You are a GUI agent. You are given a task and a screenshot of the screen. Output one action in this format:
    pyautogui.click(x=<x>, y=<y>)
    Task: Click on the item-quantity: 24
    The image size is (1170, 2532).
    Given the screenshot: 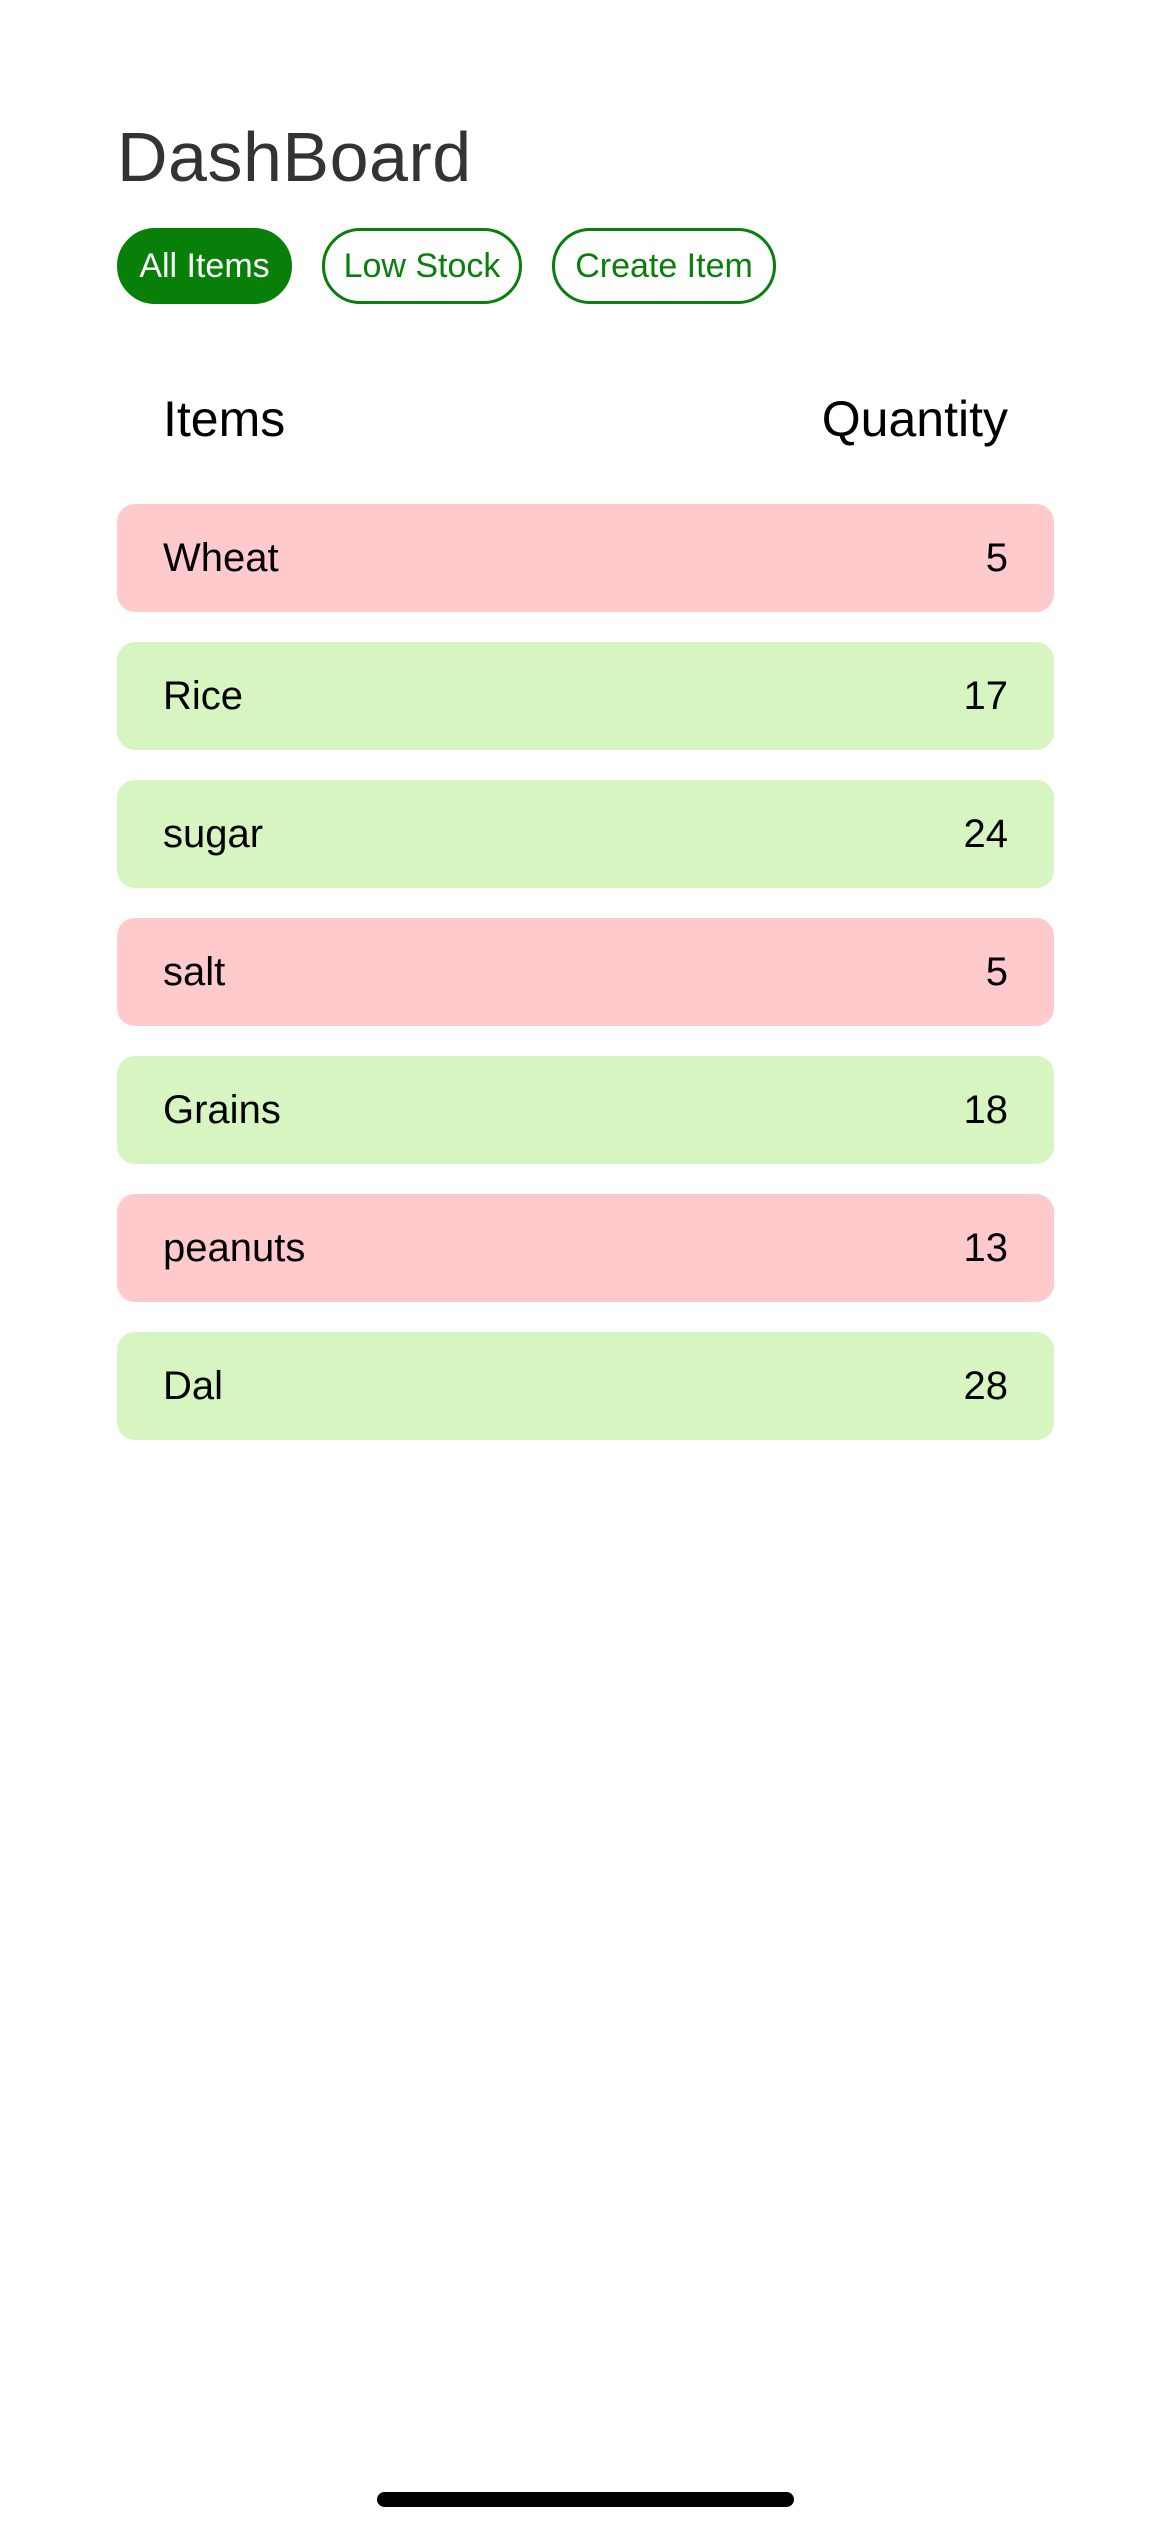 What is the action you would take?
    pyautogui.click(x=986, y=833)
    